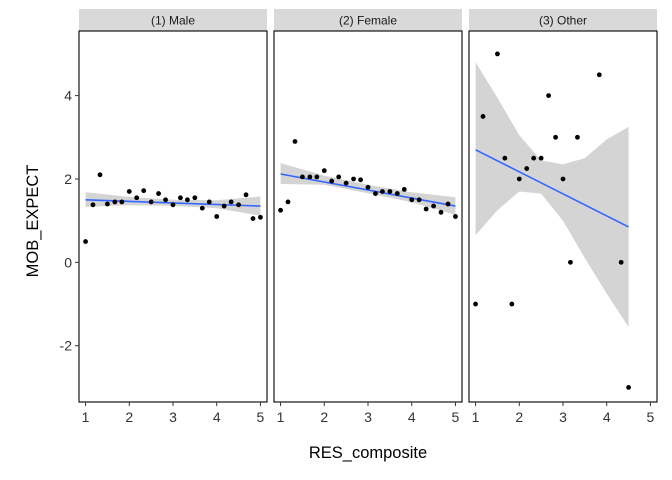 The height and width of the screenshot is (480, 672). What do you see at coordinates (66, 346) in the screenshot?
I see `y-tick-label: -2` at bounding box center [66, 346].